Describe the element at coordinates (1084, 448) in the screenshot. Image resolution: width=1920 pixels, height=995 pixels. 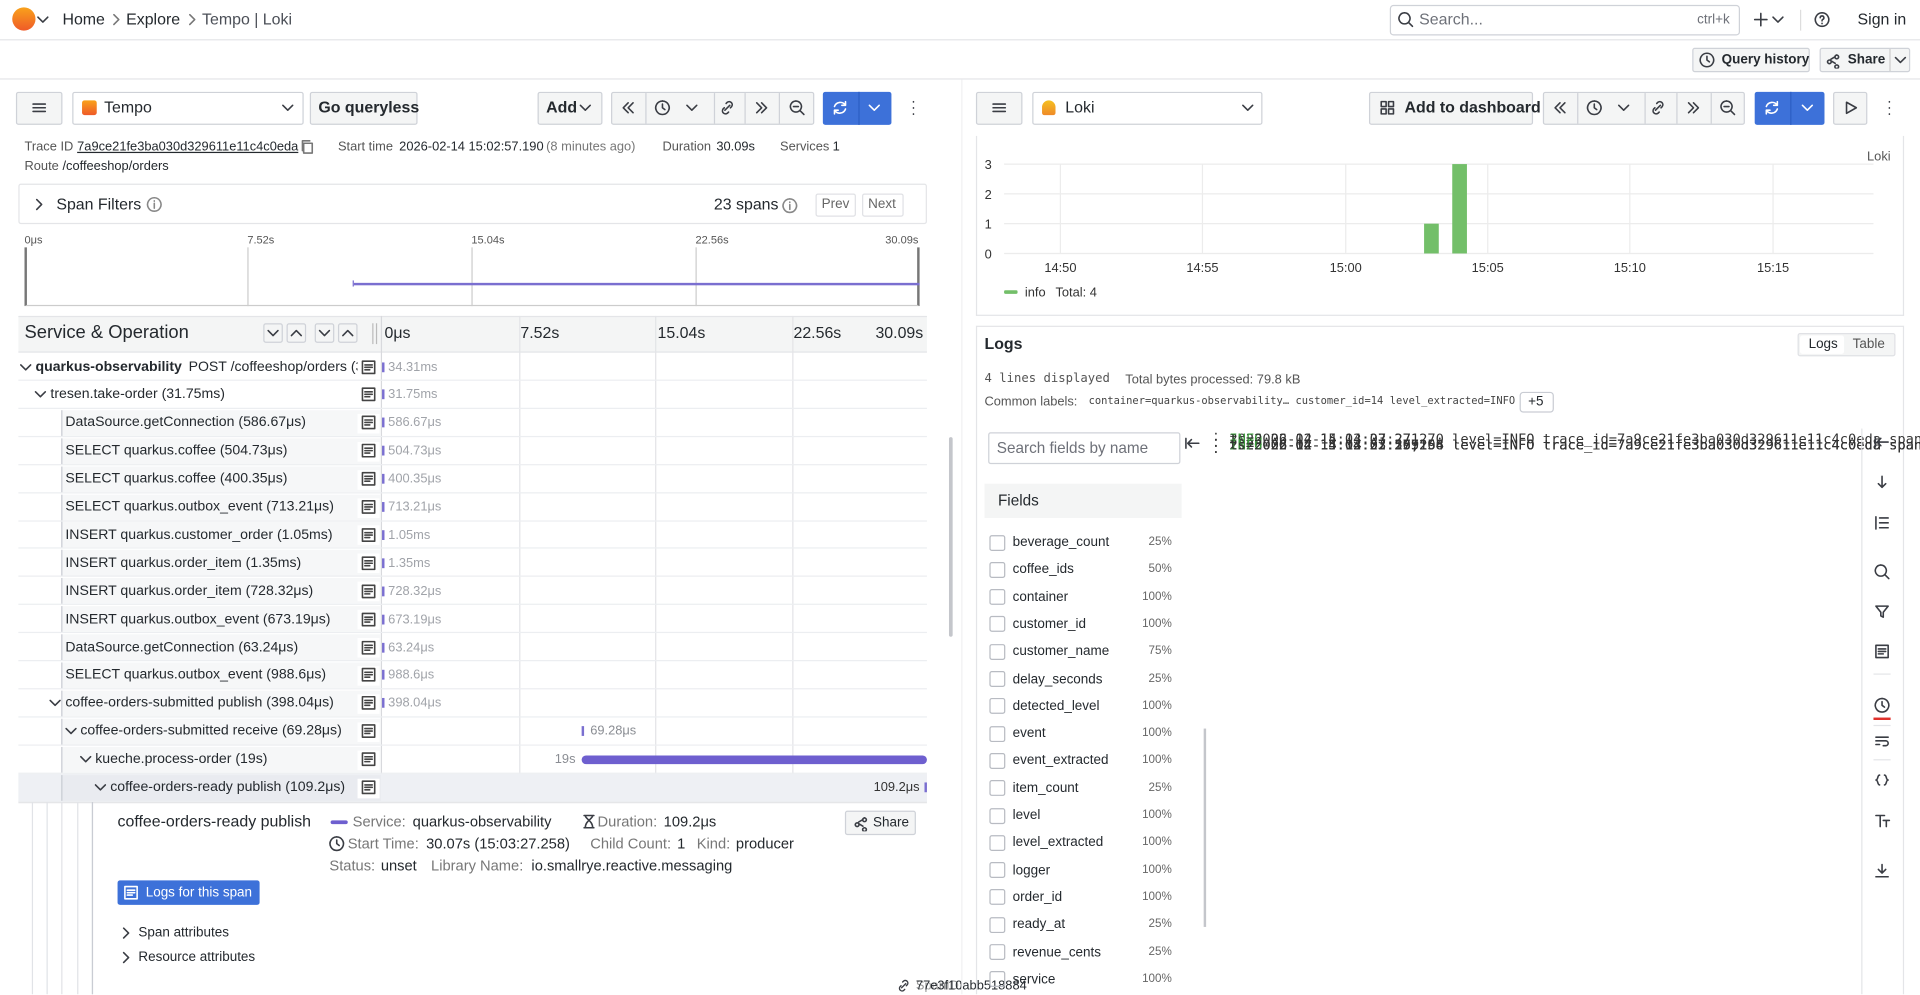
I see `field-search` at that location.